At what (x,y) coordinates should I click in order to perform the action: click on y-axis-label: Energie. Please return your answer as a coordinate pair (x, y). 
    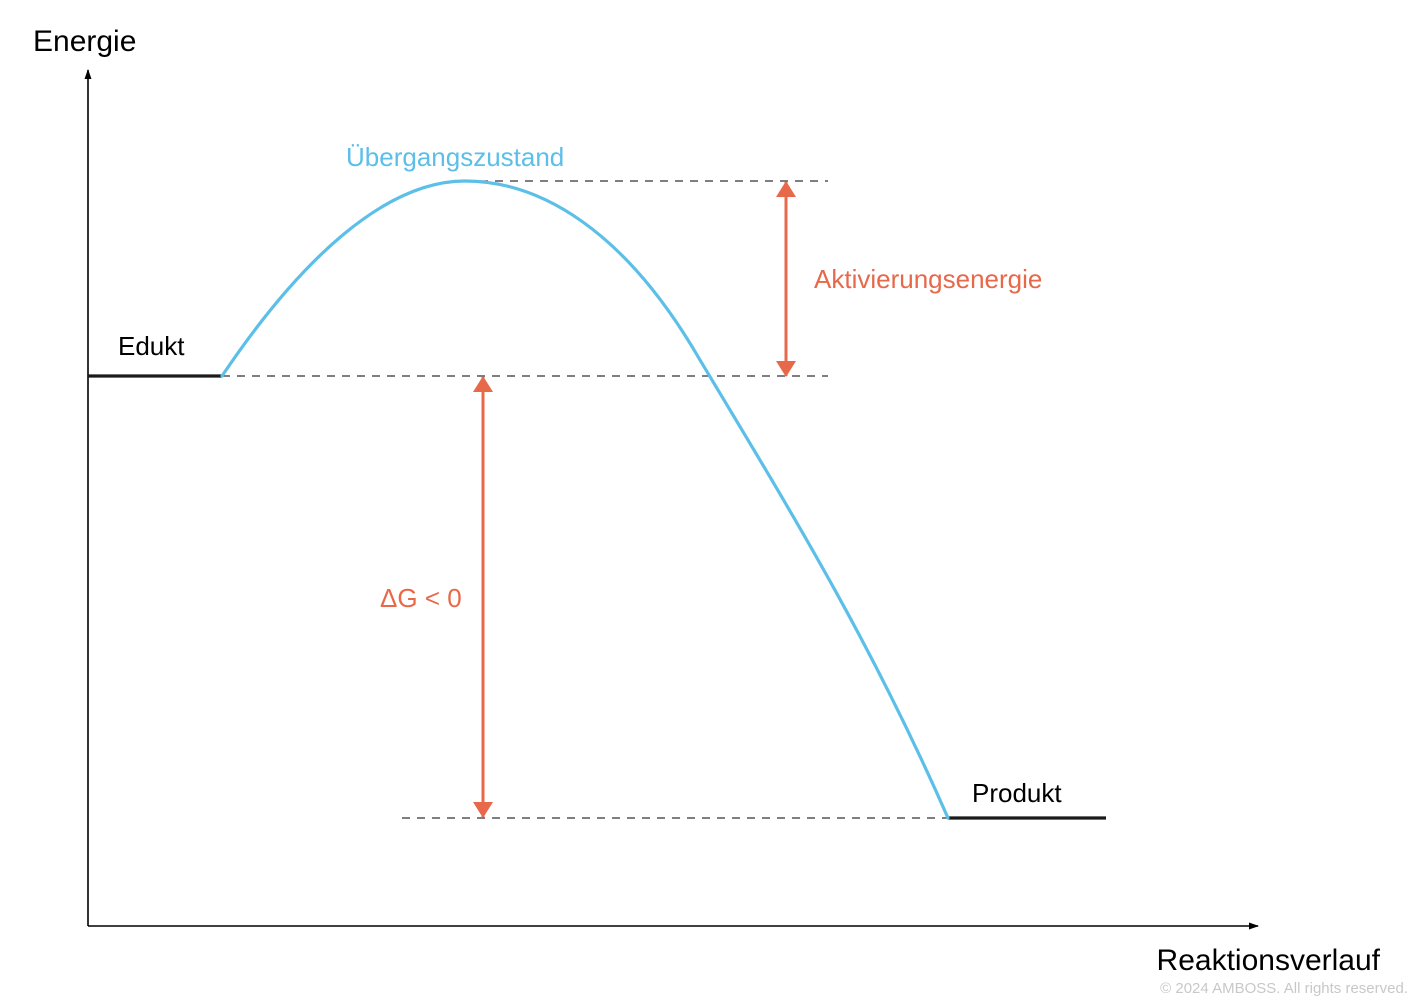
    Looking at the image, I should click on (84, 41).